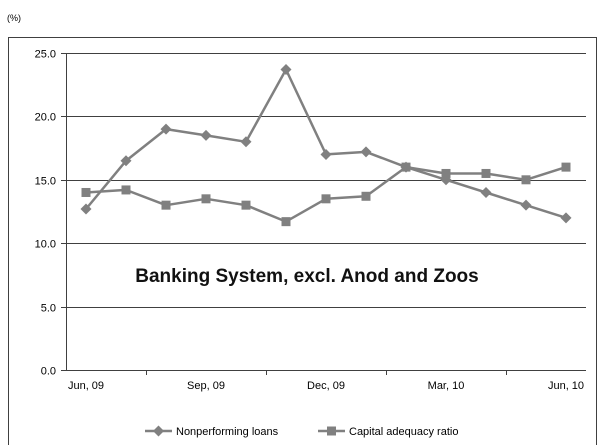 This screenshot has width=600, height=445. Describe the element at coordinates (45, 182) in the screenshot. I see `y-tick-label: 15.0` at that location.